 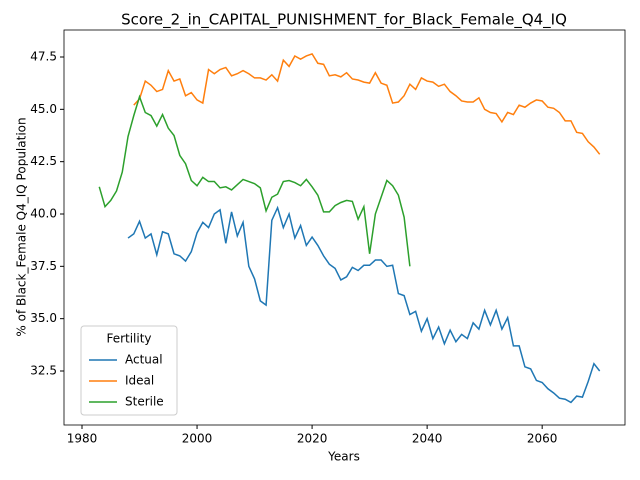 I want to click on y-tick-label: 45.0, so click(x=43, y=109).